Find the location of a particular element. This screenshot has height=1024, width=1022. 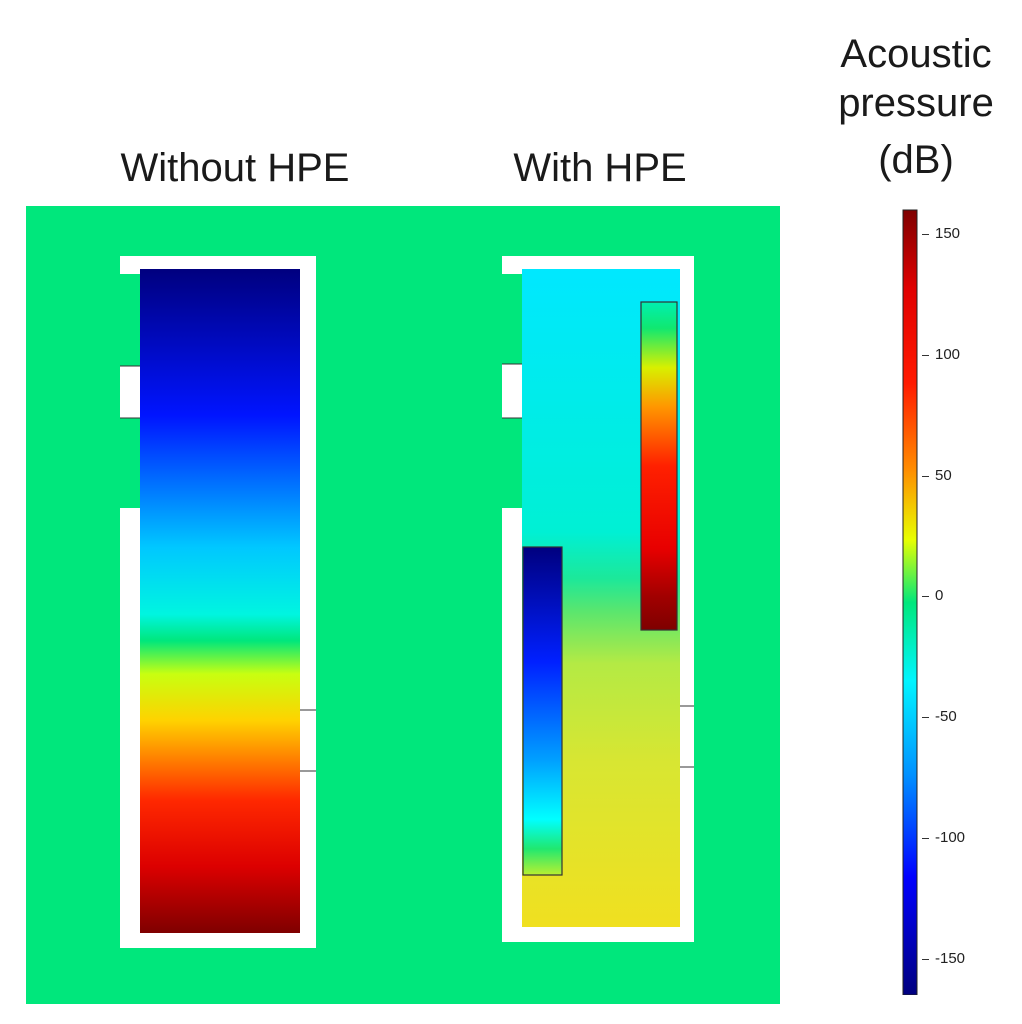

colorbar-title-line-3: (dB) is located at coordinates (916, 160).